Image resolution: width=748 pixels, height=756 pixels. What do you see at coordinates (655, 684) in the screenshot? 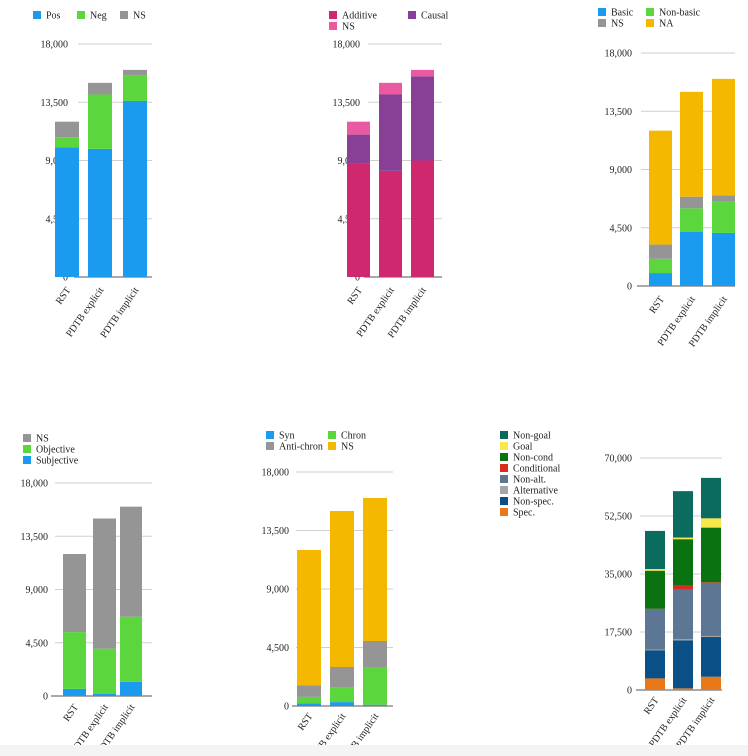
I see `bar-spec--0` at bounding box center [655, 684].